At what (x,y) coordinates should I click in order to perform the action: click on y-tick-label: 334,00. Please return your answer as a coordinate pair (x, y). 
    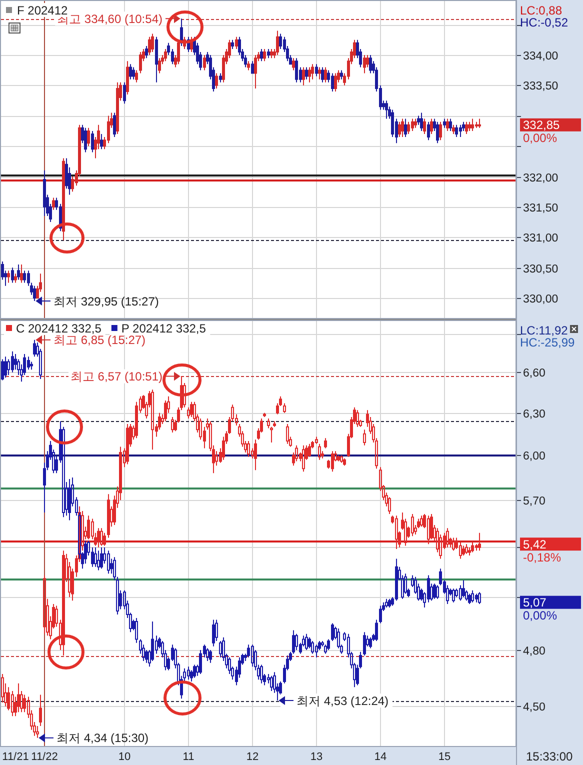
    Looking at the image, I should click on (540, 56).